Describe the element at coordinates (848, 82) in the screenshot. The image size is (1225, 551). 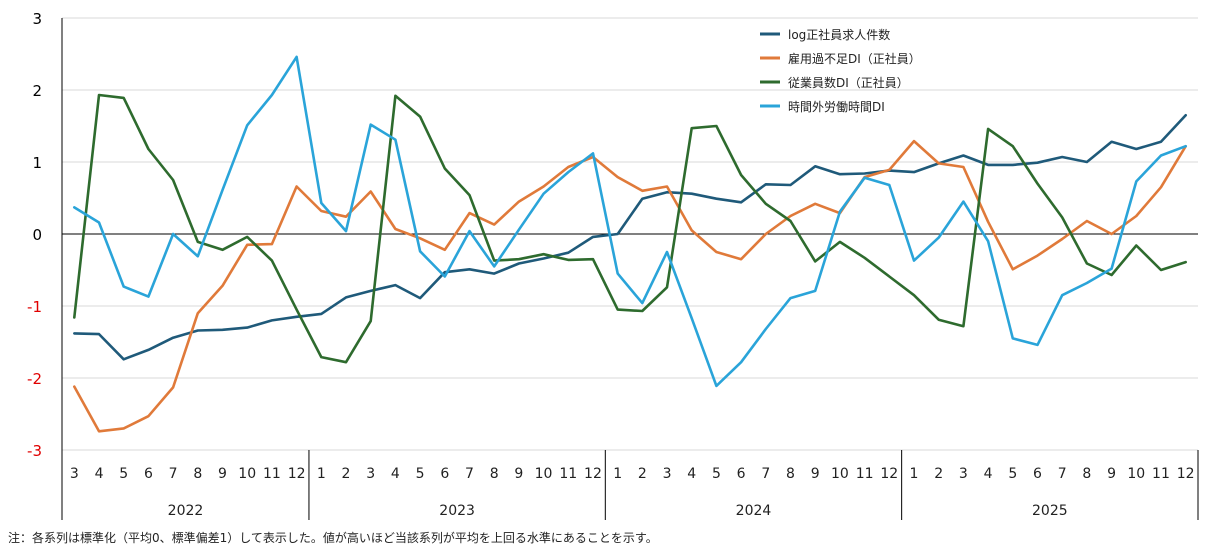
I see `legend-label: 従業員数DI（正社員）` at that location.